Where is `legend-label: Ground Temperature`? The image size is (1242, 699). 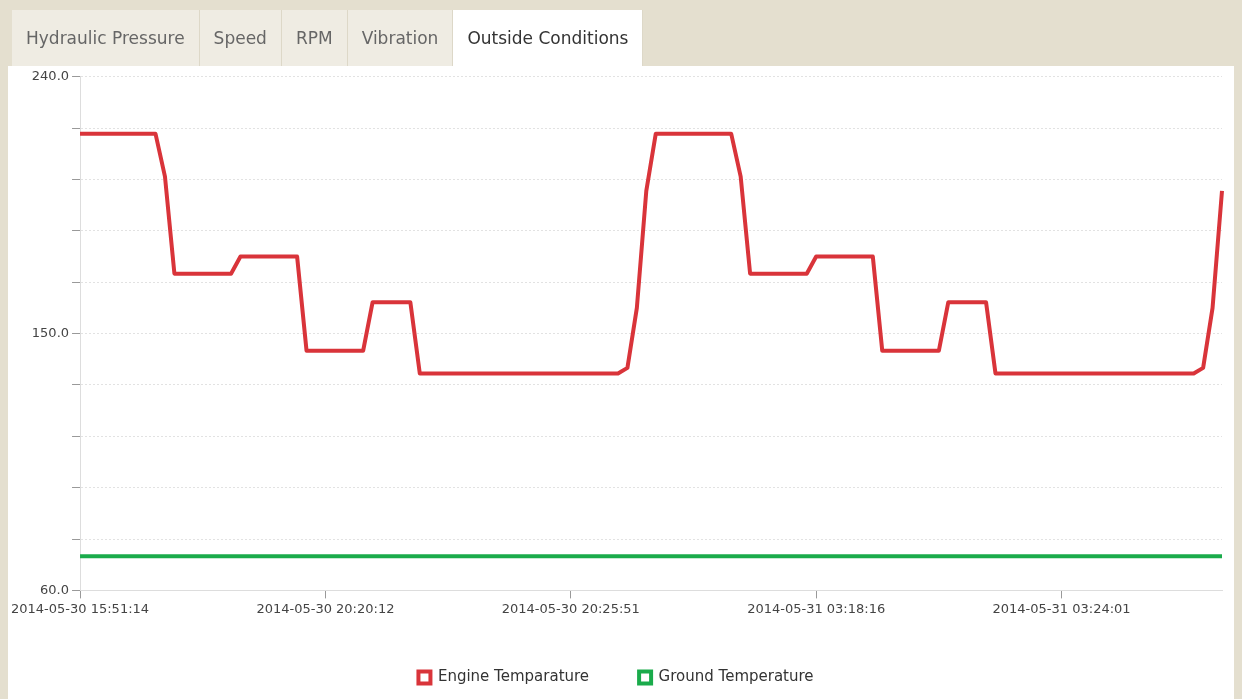 legend-label: Ground Temperature is located at coordinates (736, 676).